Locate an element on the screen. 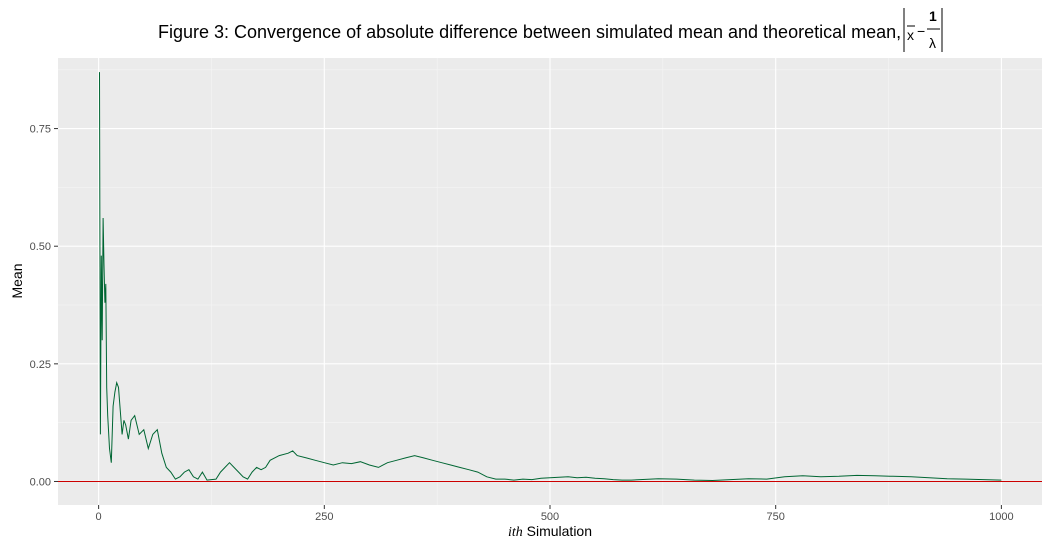 The height and width of the screenshot is (546, 1050). y-tick-label: 0.25 is located at coordinates (40, 365).